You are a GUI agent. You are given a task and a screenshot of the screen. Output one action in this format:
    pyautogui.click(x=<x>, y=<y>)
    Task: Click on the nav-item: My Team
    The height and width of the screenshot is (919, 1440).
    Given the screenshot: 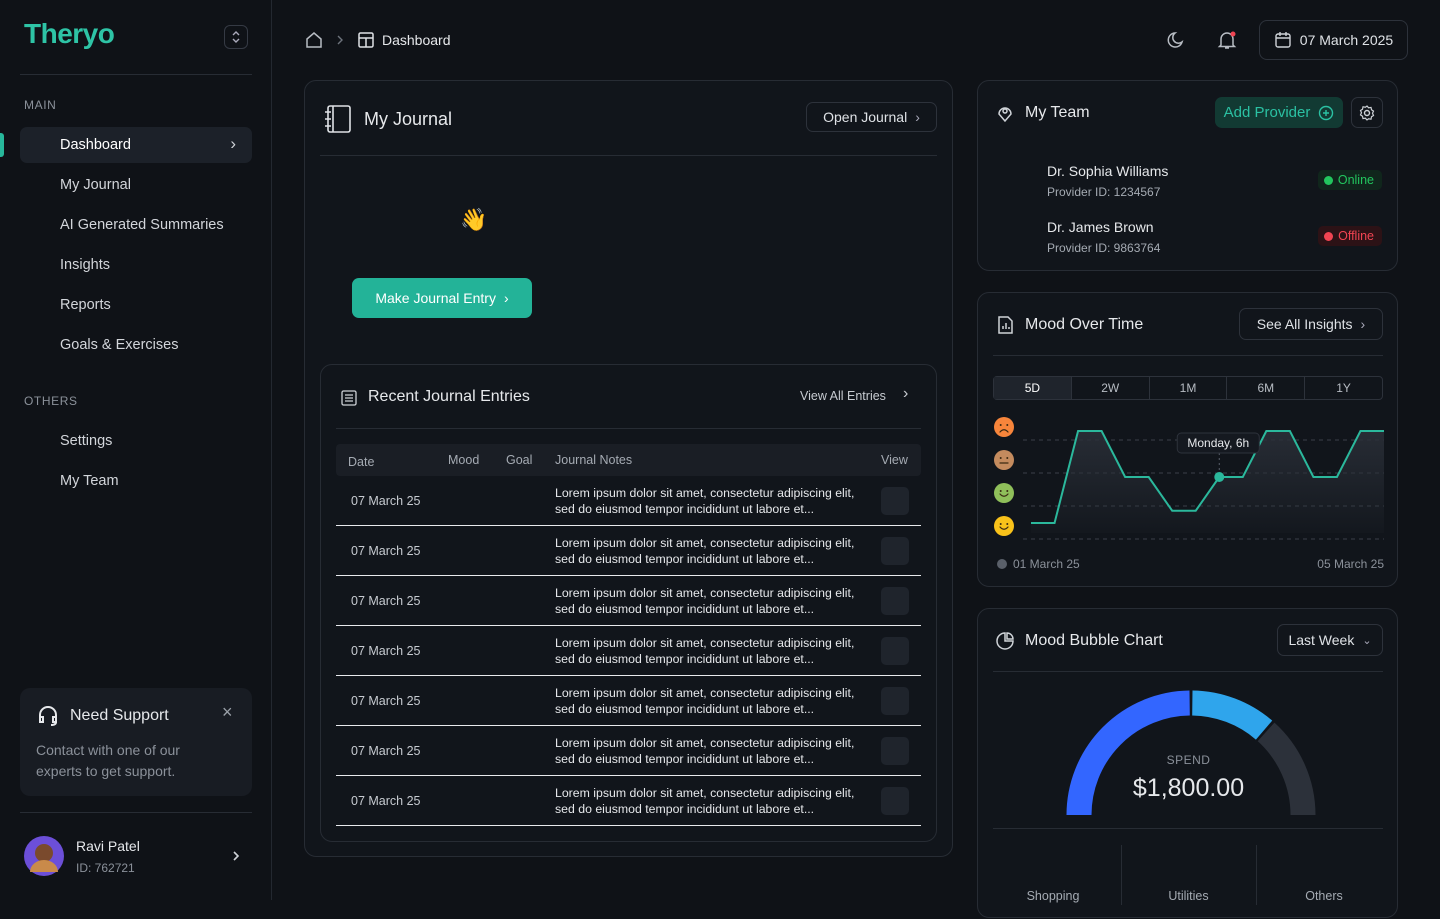 What is the action you would take?
    pyautogui.click(x=136, y=481)
    